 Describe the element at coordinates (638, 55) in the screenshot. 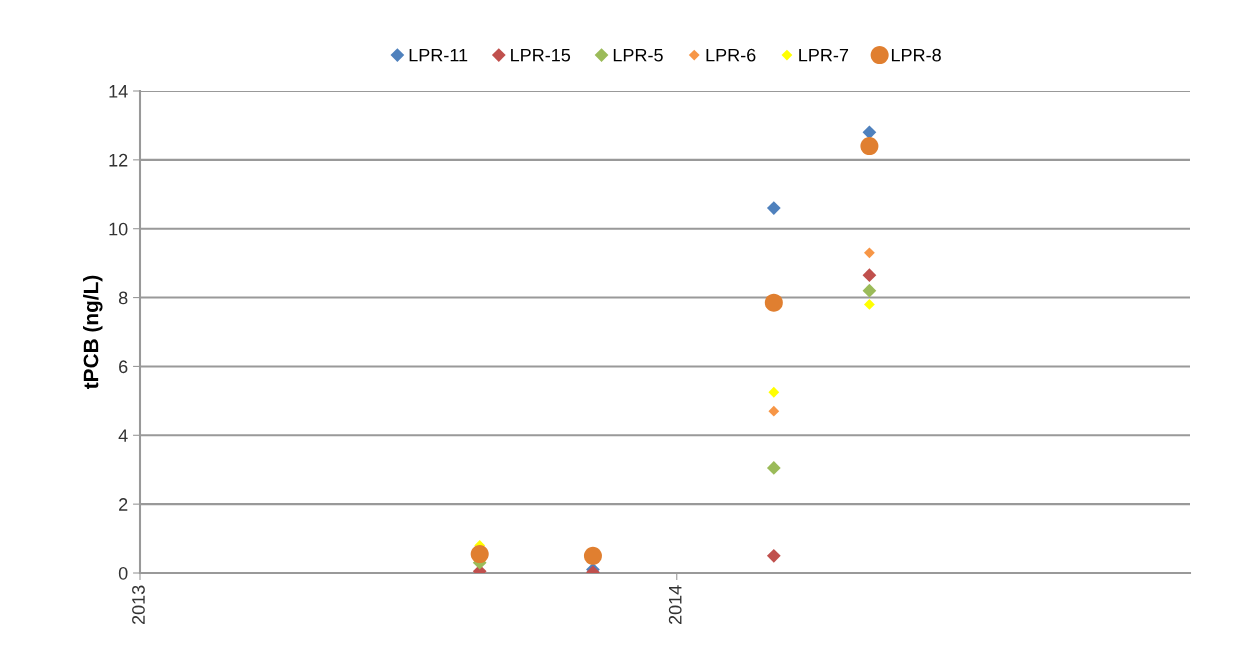

I see `legend-label: LPR-5` at that location.